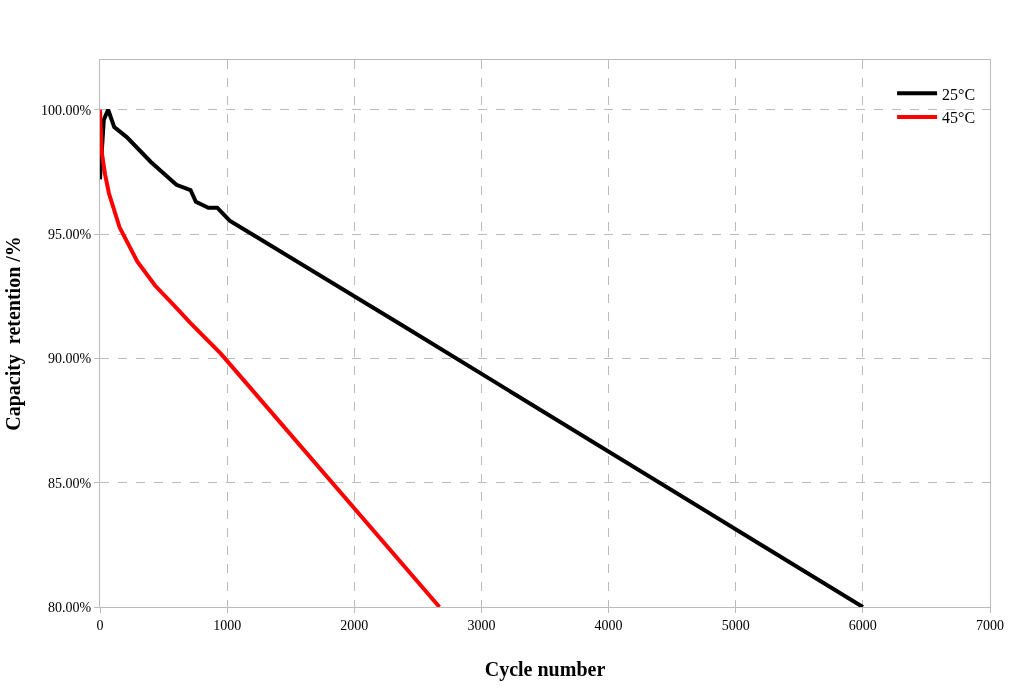 The height and width of the screenshot is (689, 1016). I want to click on x-tick-label: 7000, so click(990, 625).